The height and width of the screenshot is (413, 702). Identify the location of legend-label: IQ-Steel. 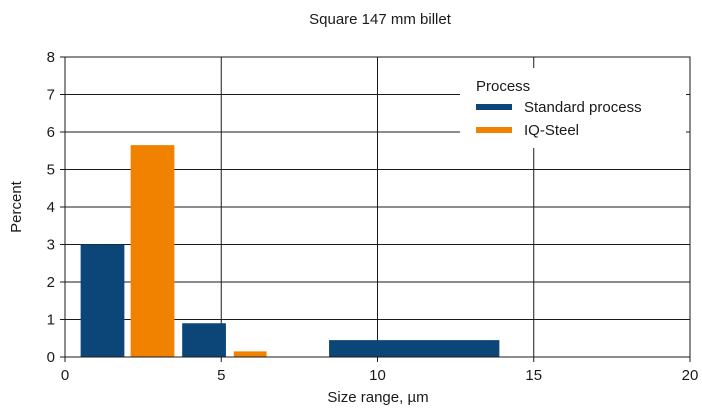
(551, 130).